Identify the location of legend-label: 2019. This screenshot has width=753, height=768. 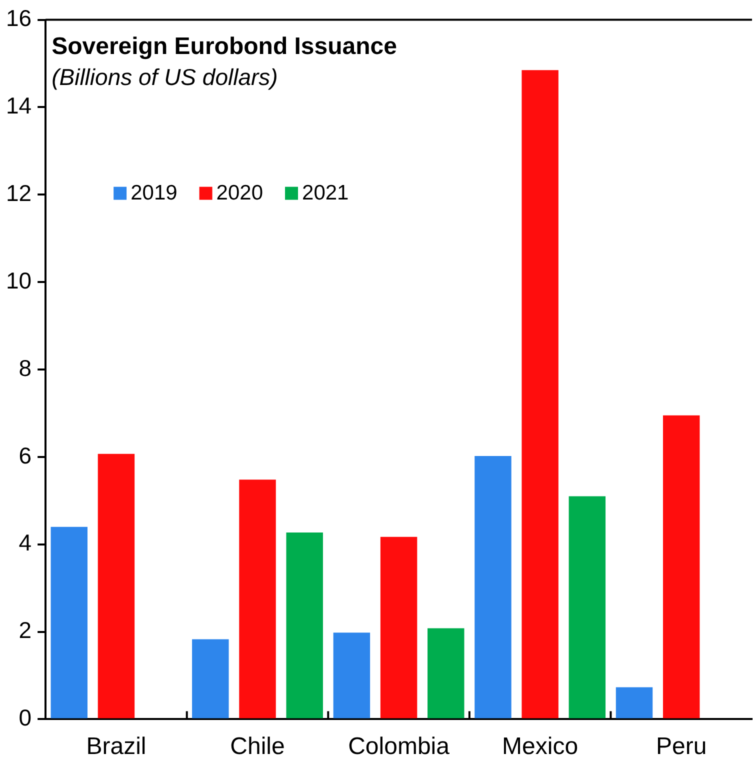
(154, 193).